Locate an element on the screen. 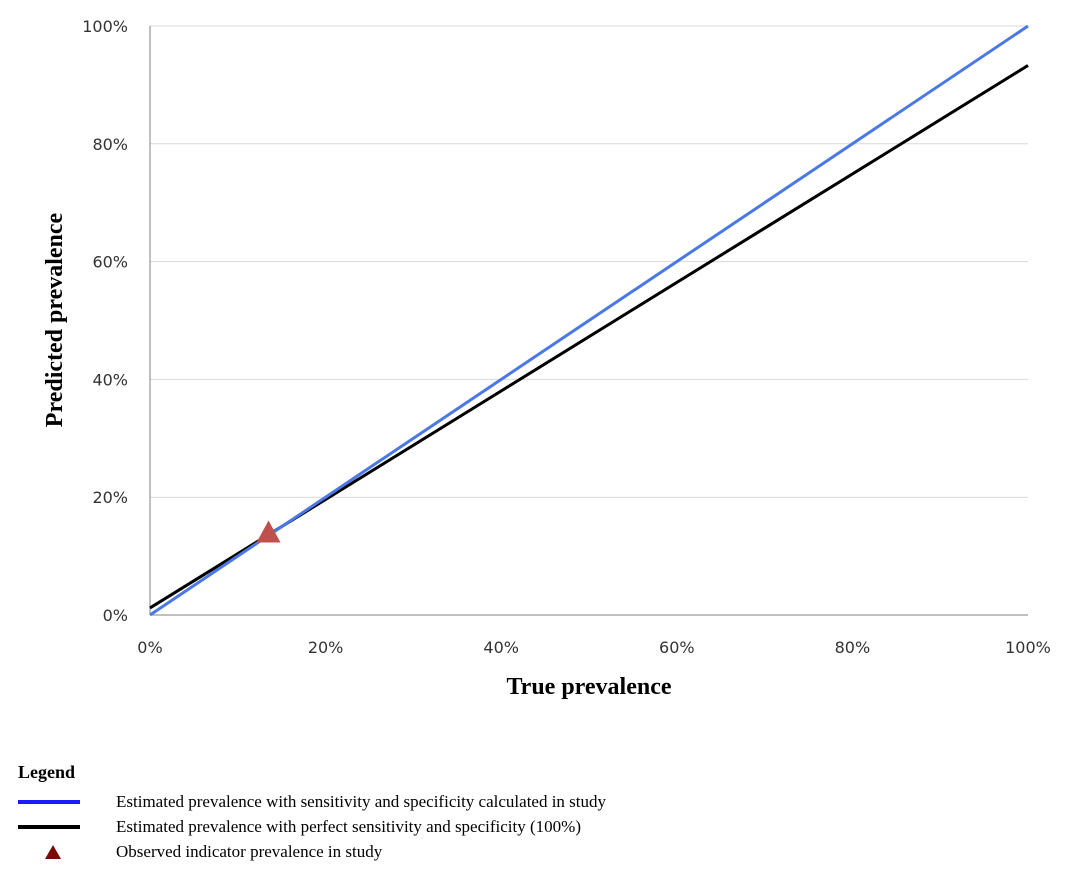 The height and width of the screenshot is (889, 1080). data-points is located at coordinates (268, 531).